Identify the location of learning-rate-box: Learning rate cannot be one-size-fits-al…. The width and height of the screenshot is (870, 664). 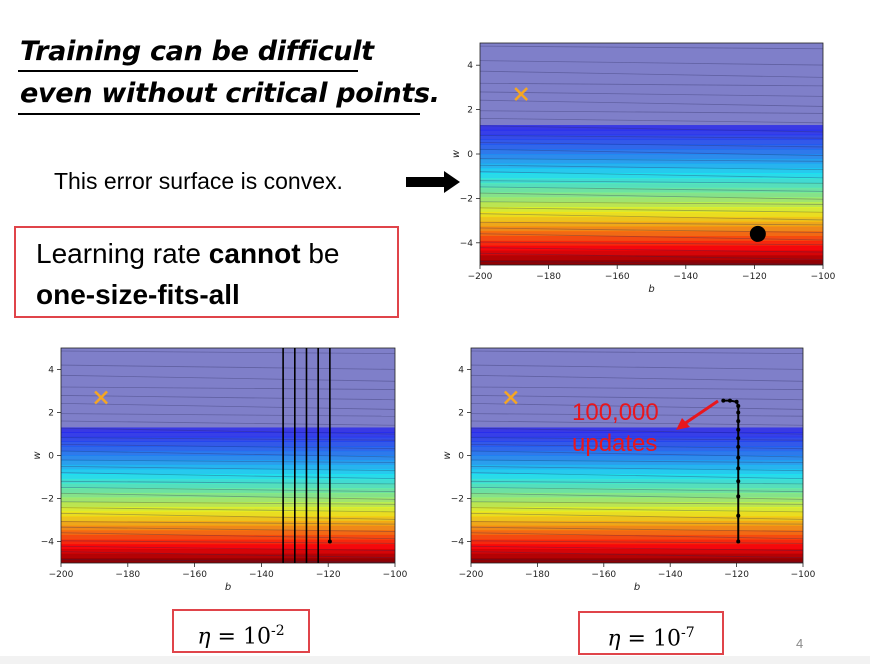
(206, 272).